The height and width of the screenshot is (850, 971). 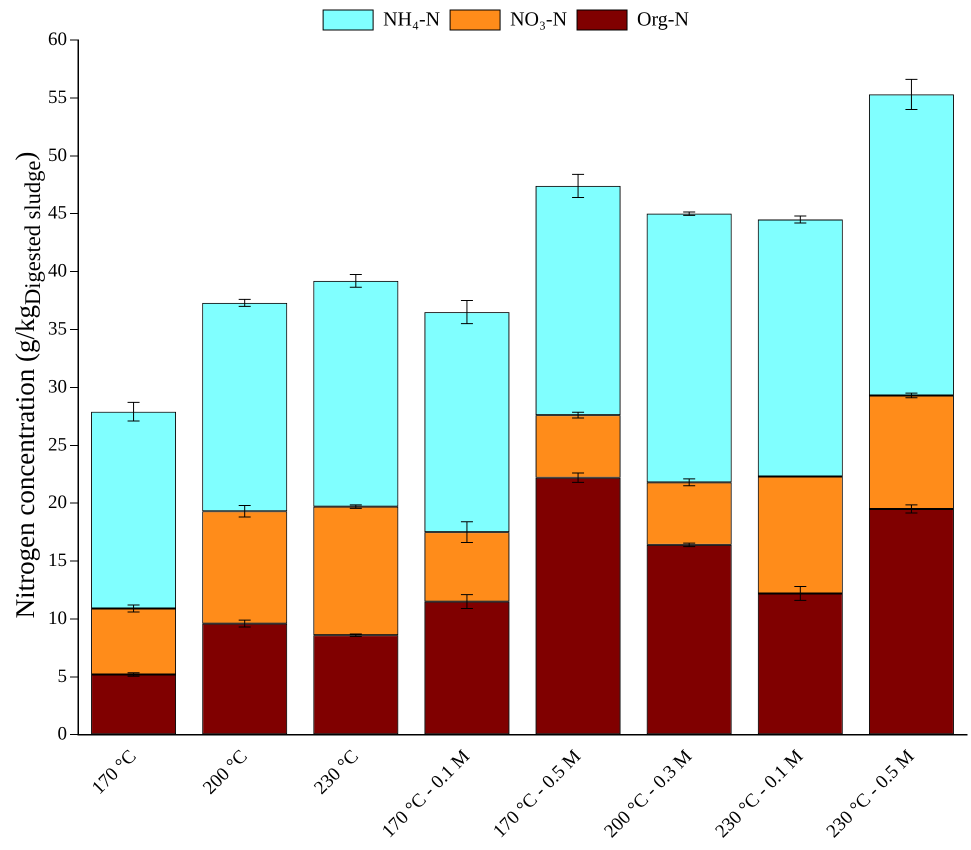 I want to click on x-tick-label: 230 °C - 0.1 M, so click(x=759, y=794).